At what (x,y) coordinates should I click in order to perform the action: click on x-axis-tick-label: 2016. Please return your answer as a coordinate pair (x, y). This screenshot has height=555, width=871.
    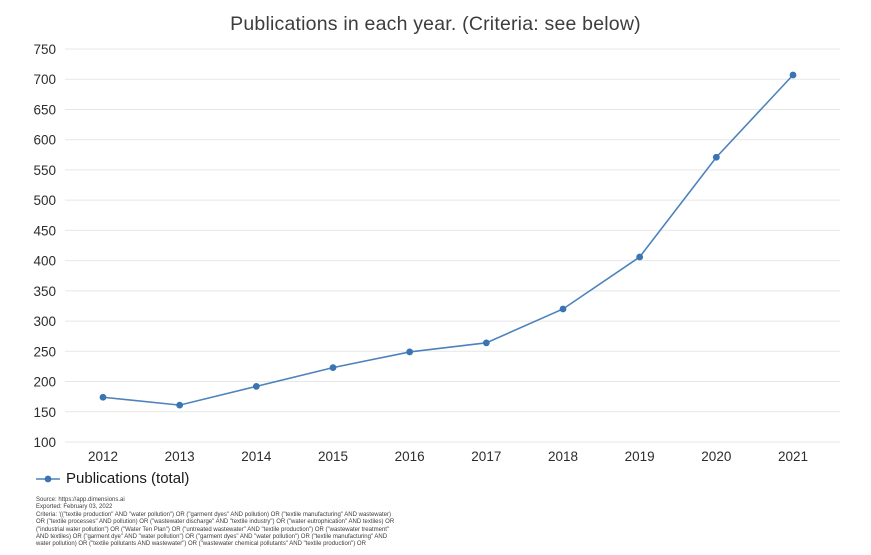
    Looking at the image, I should click on (410, 456).